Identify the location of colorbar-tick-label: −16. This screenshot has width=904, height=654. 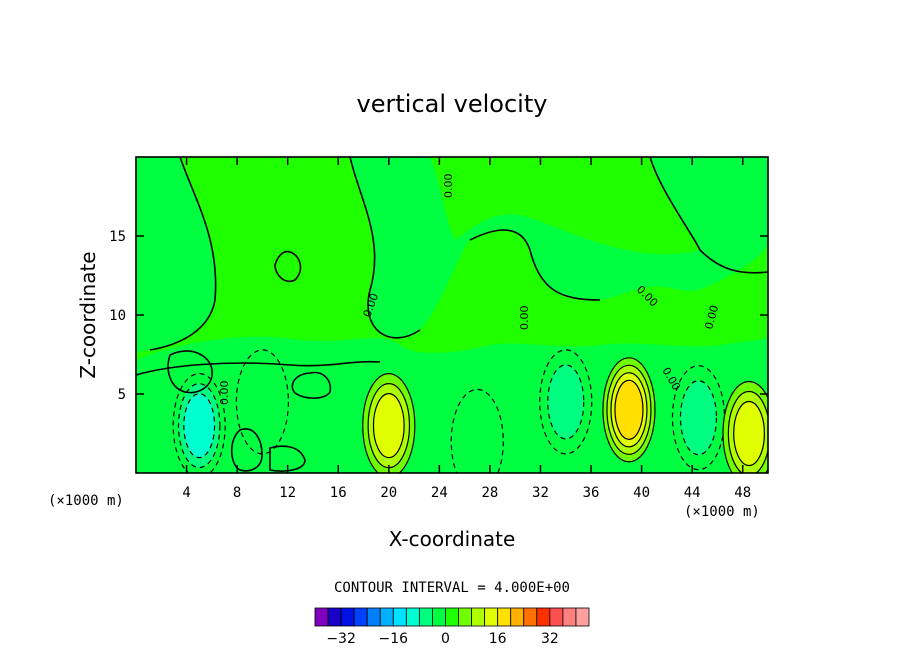
(394, 639).